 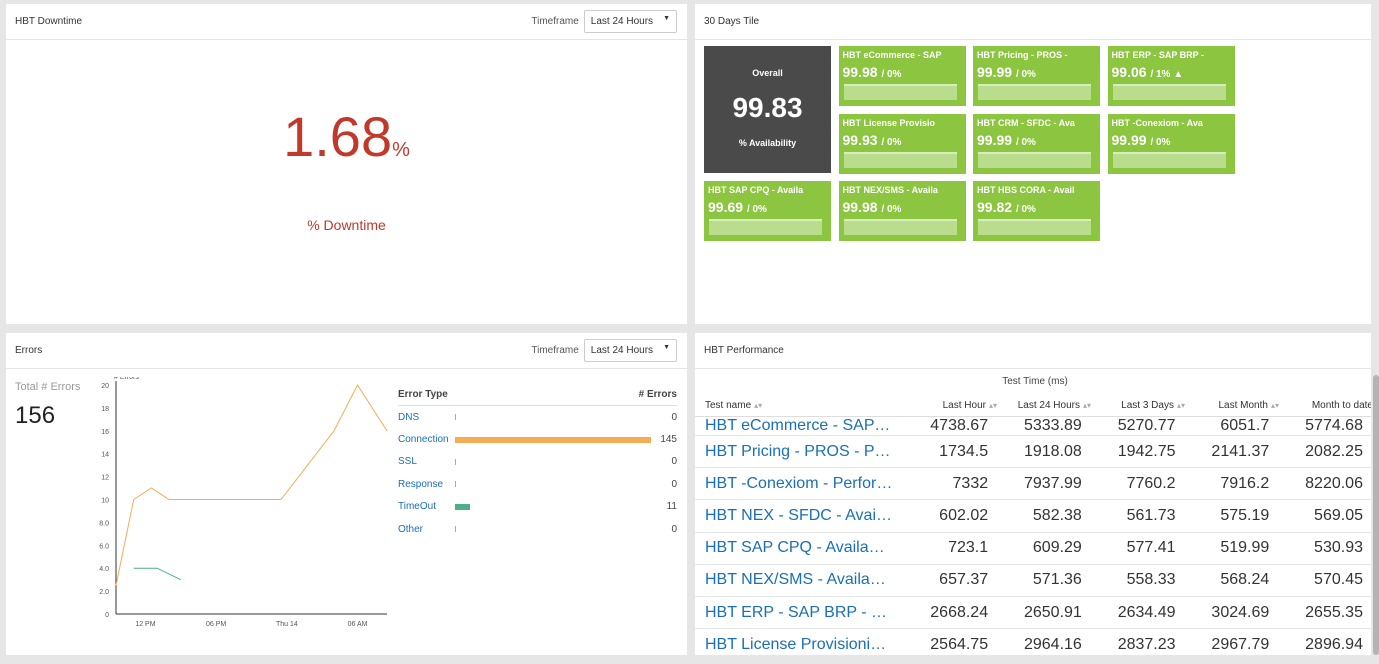 What do you see at coordinates (1334, 644) in the screenshot?
I see `table-cell: 2896.94` at bounding box center [1334, 644].